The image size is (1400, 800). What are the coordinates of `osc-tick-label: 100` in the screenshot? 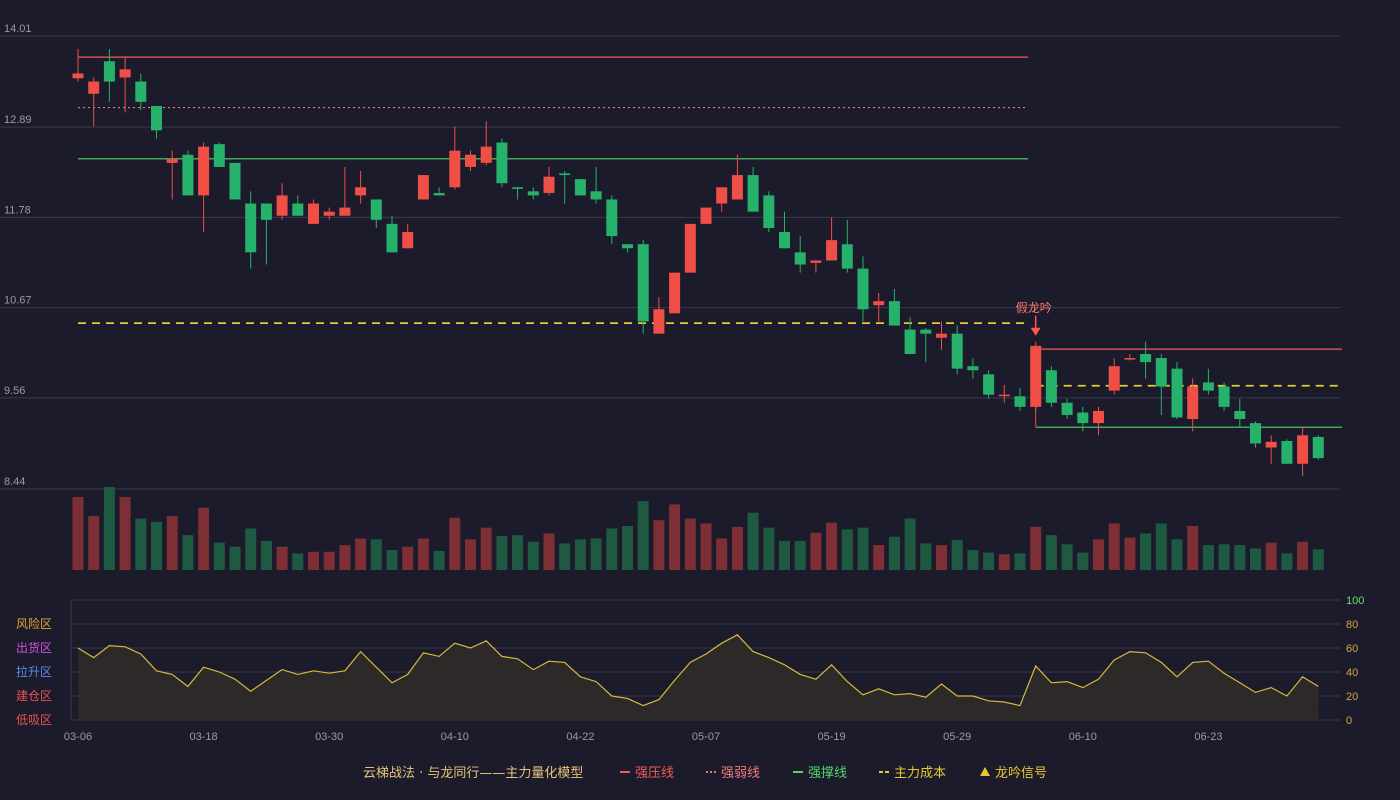 It's located at (1355, 601).